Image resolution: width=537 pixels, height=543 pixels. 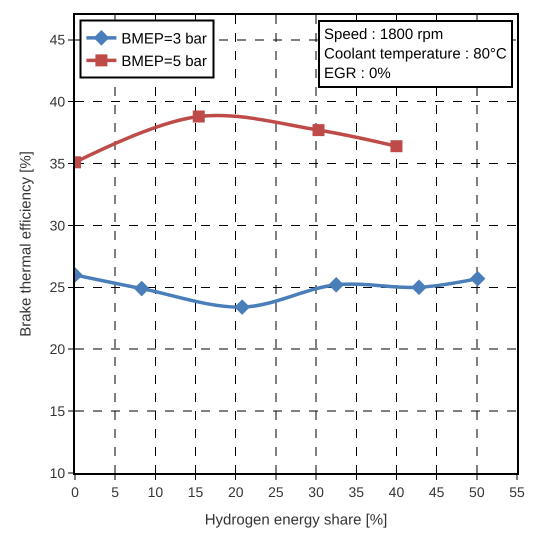 What do you see at coordinates (58, 102) in the screenshot?
I see `y-tick-label: 40` at bounding box center [58, 102].